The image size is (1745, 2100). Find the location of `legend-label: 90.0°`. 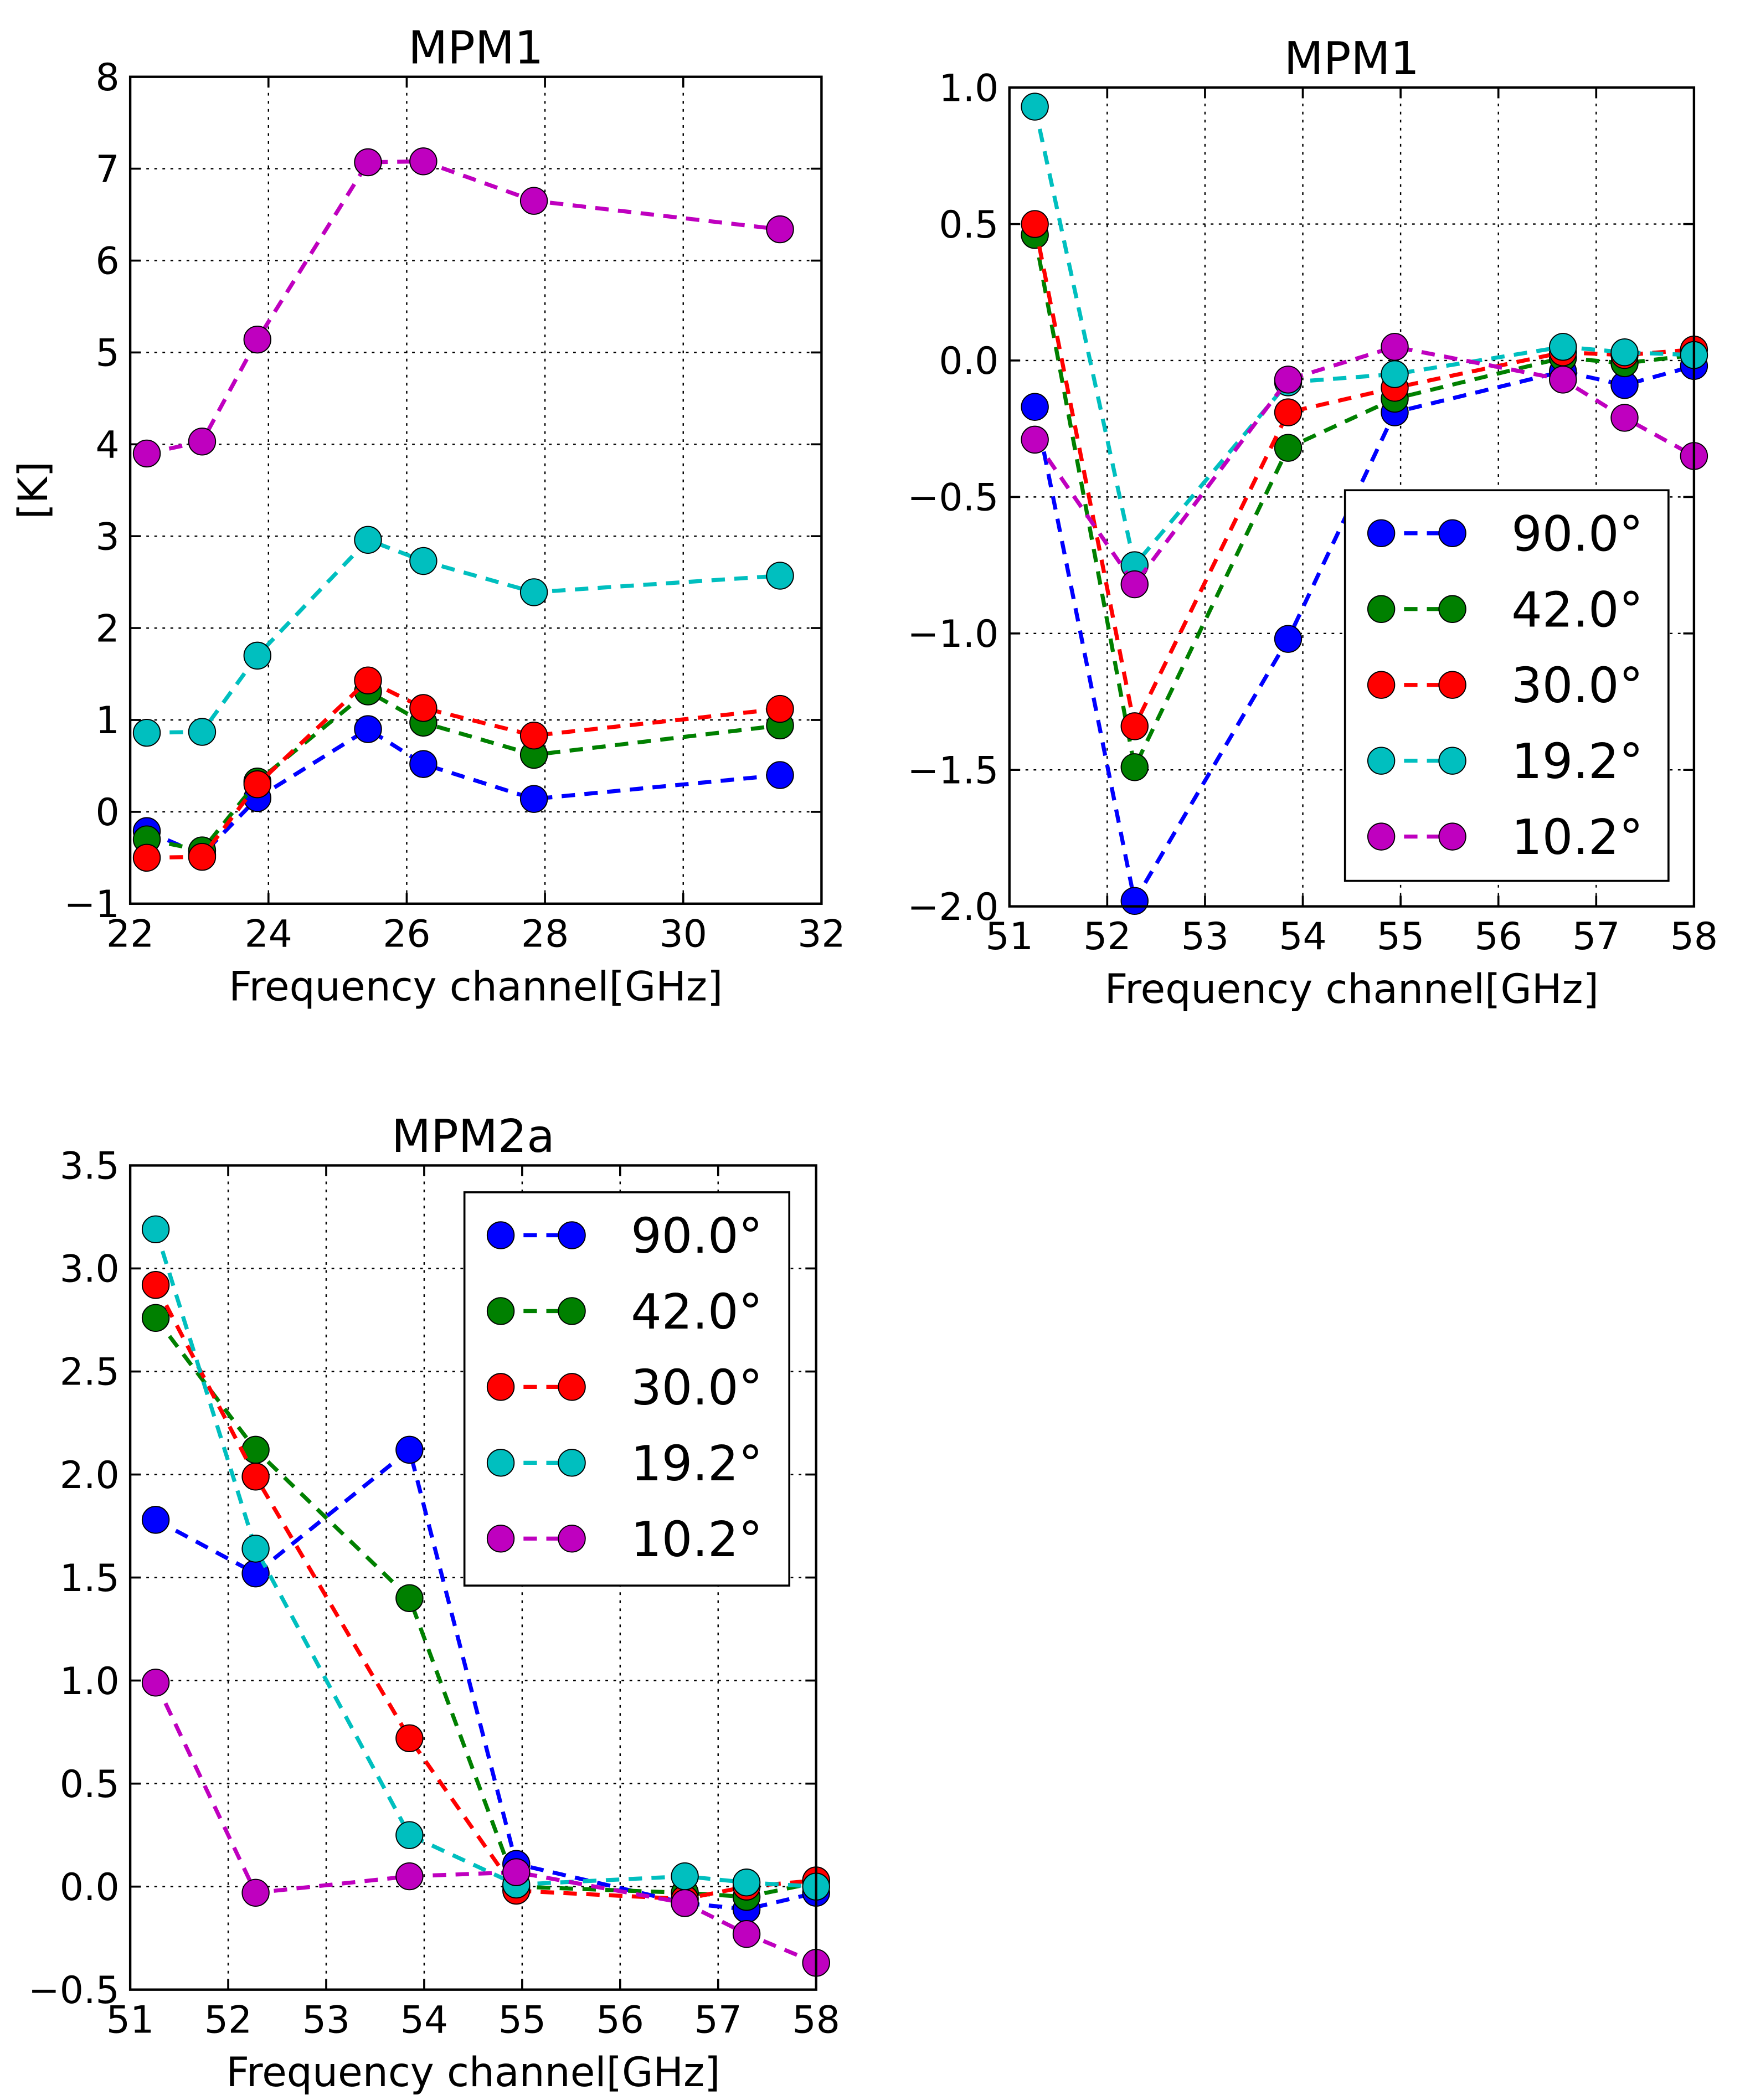

legend-label: 90.0° is located at coordinates (697, 1236).